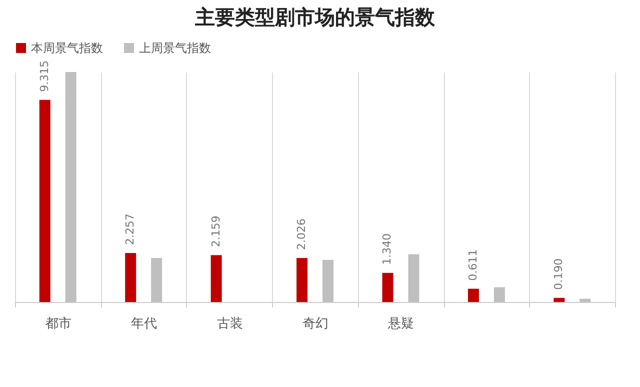 This screenshot has width=640, height=387. What do you see at coordinates (315, 17) in the screenshot?
I see `chart-title: 主要类型剧市场的景气指数` at bounding box center [315, 17].